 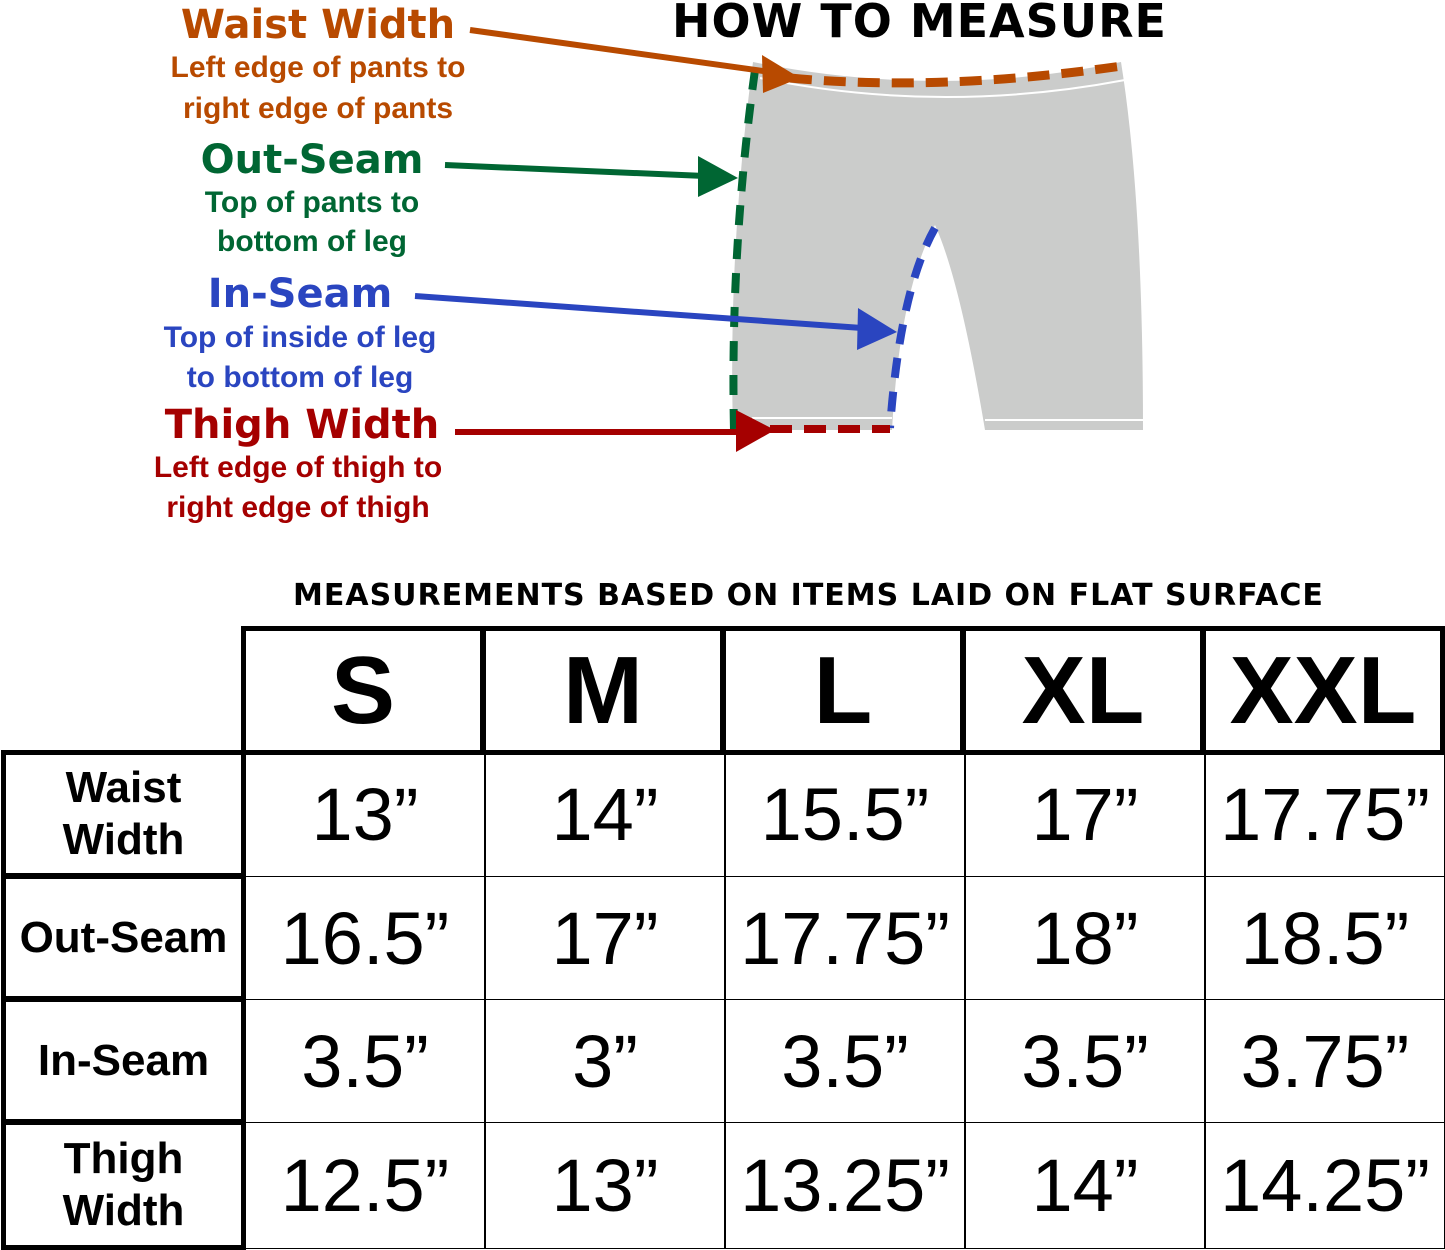 What do you see at coordinates (744, 250) in the screenshot?
I see `outseam-dashed-line` at bounding box center [744, 250].